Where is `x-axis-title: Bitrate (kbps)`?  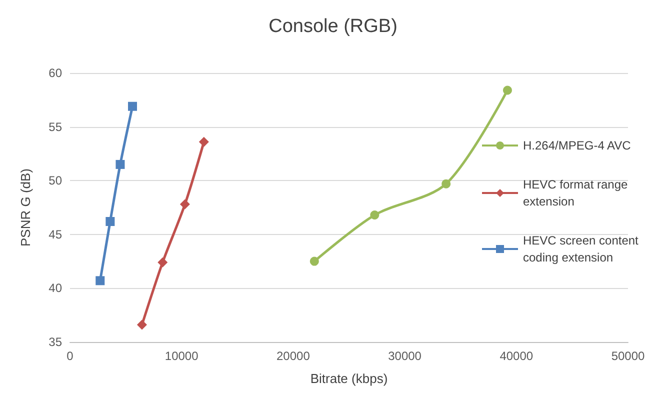
x-axis-title: Bitrate (kbps) is located at coordinates (349, 378).